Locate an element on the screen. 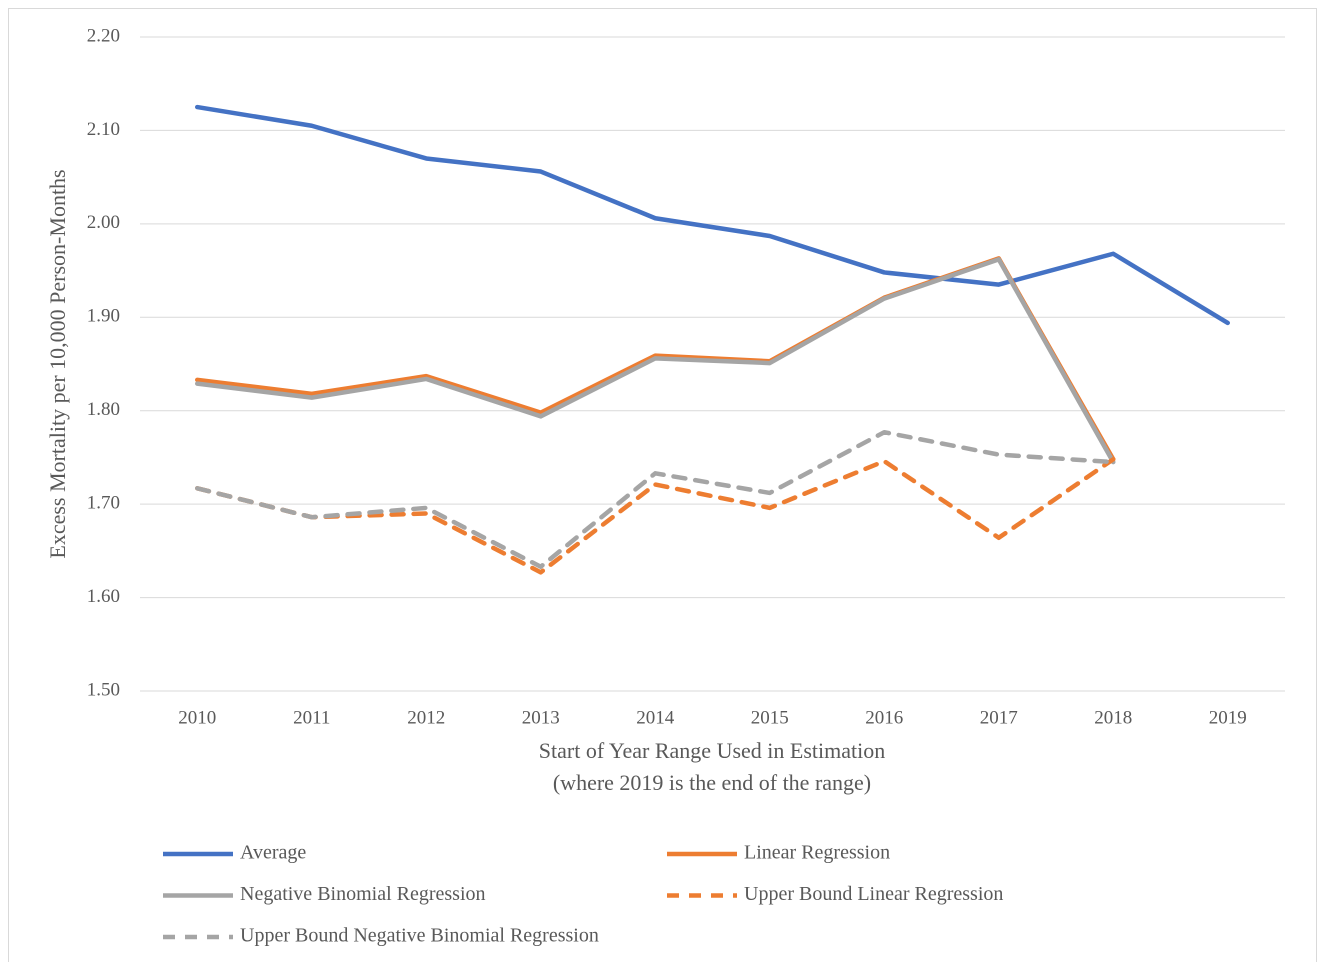 Image resolution: width=1318 pixels, height=962 pixels. y-tick-label: 1.70 is located at coordinates (103, 503).